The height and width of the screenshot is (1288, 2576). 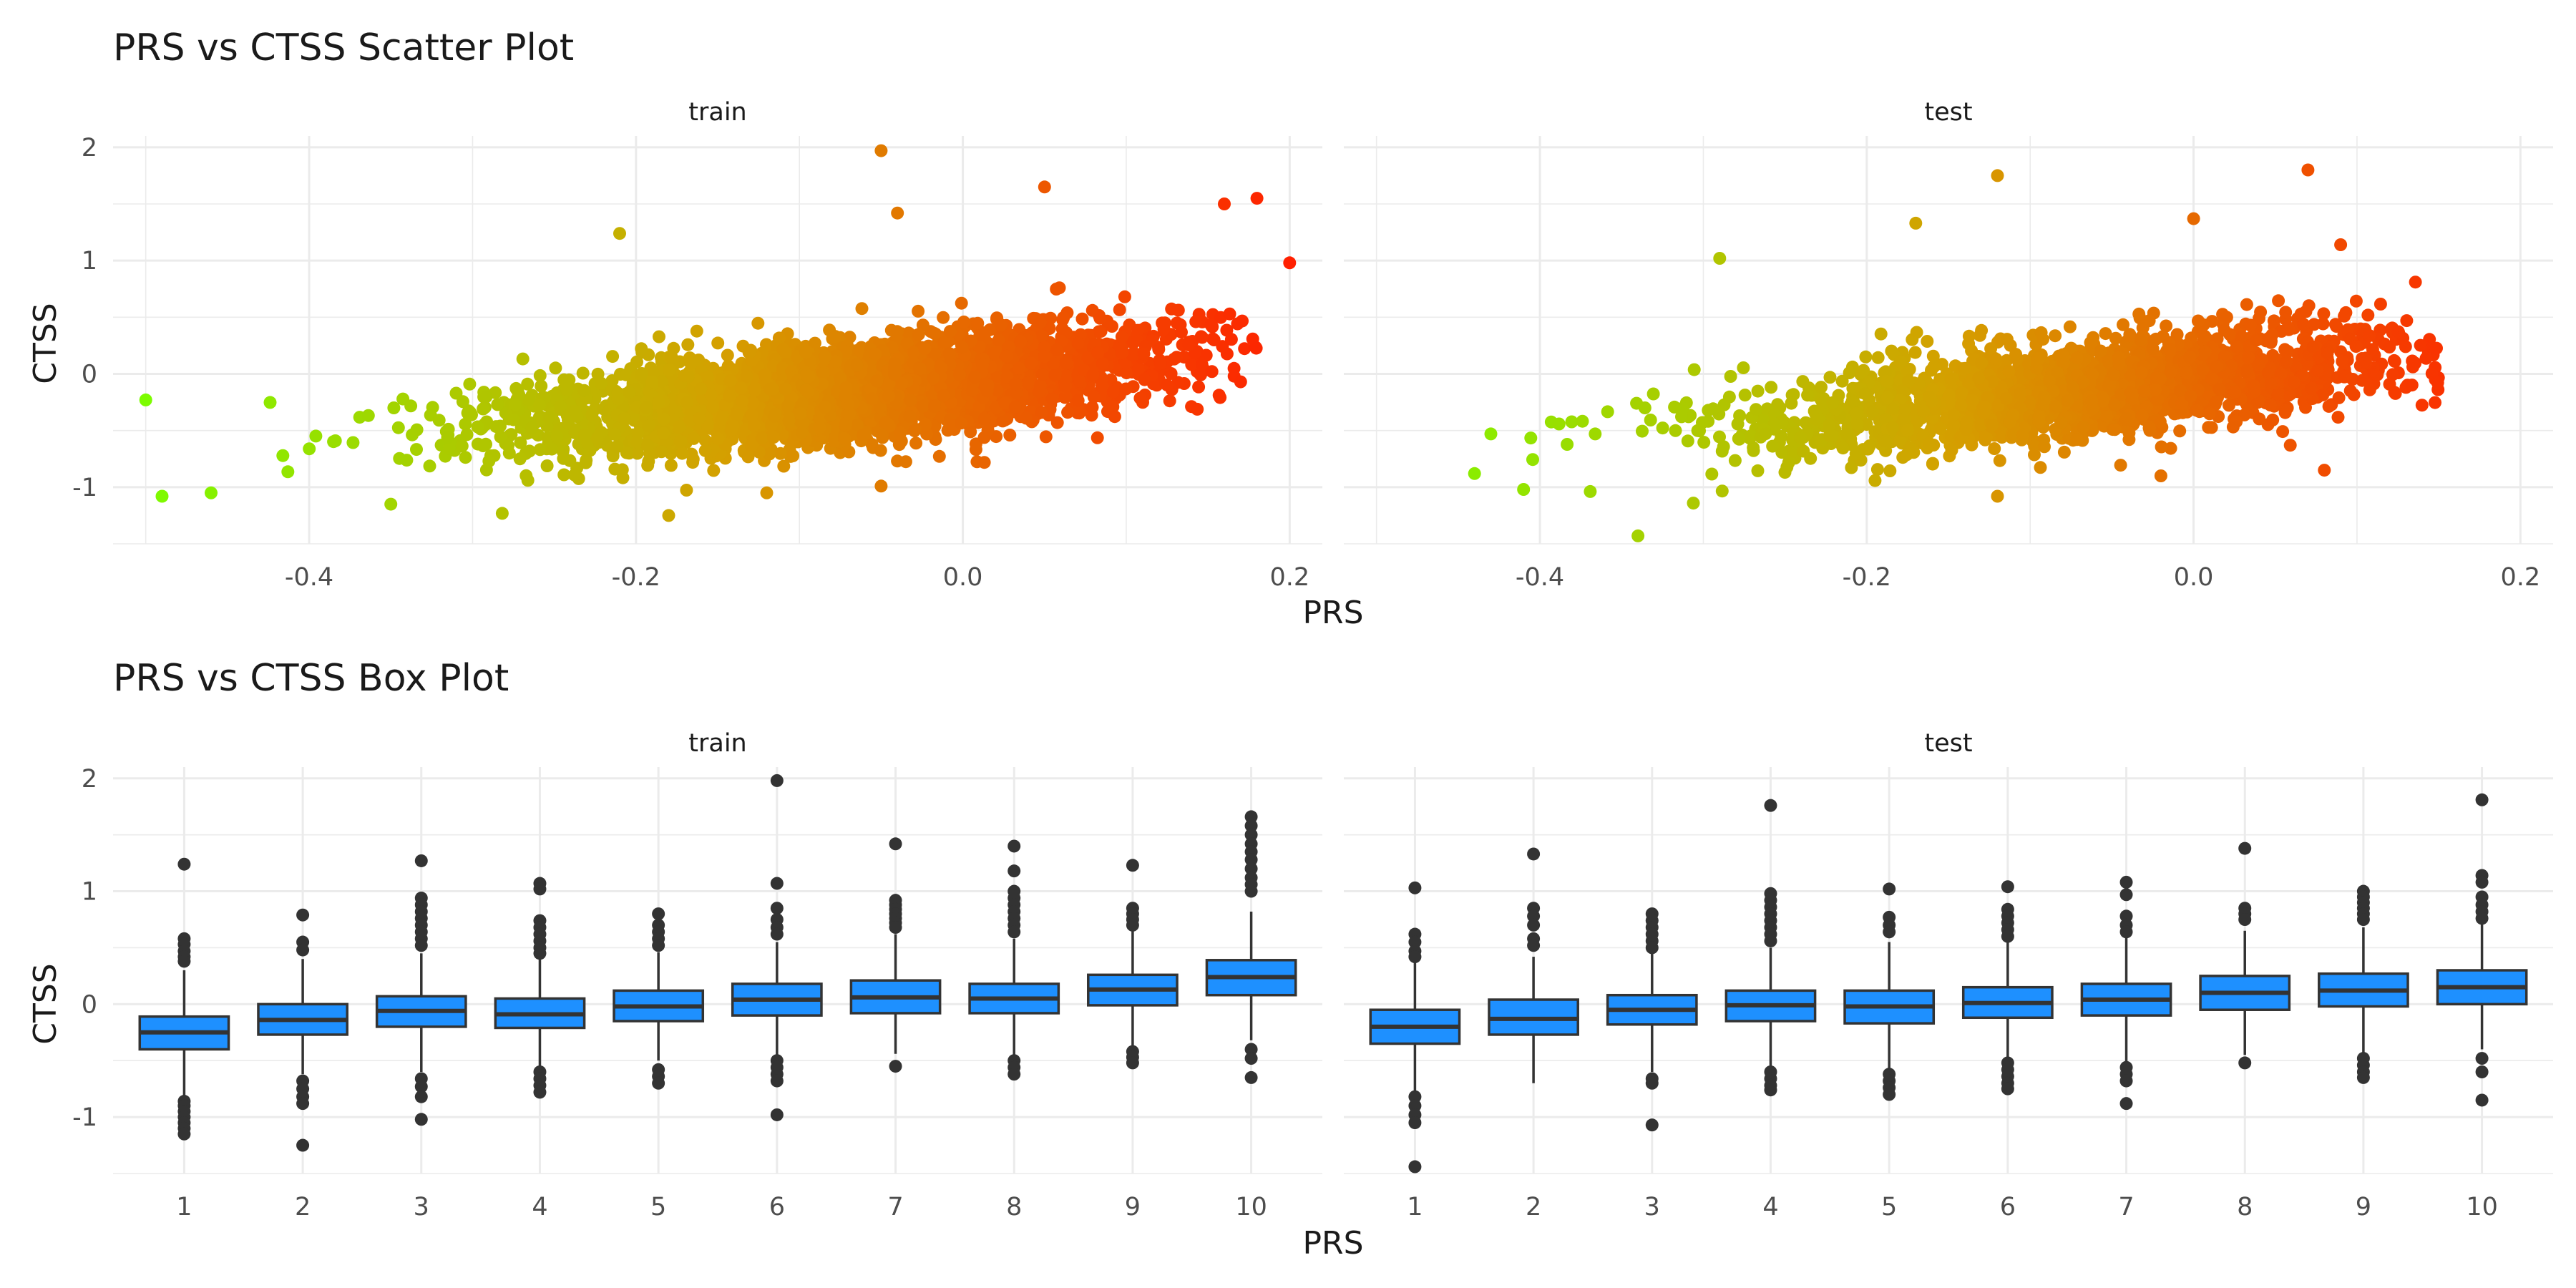 What do you see at coordinates (89, 148) in the screenshot?
I see `y-tick-label: 2` at bounding box center [89, 148].